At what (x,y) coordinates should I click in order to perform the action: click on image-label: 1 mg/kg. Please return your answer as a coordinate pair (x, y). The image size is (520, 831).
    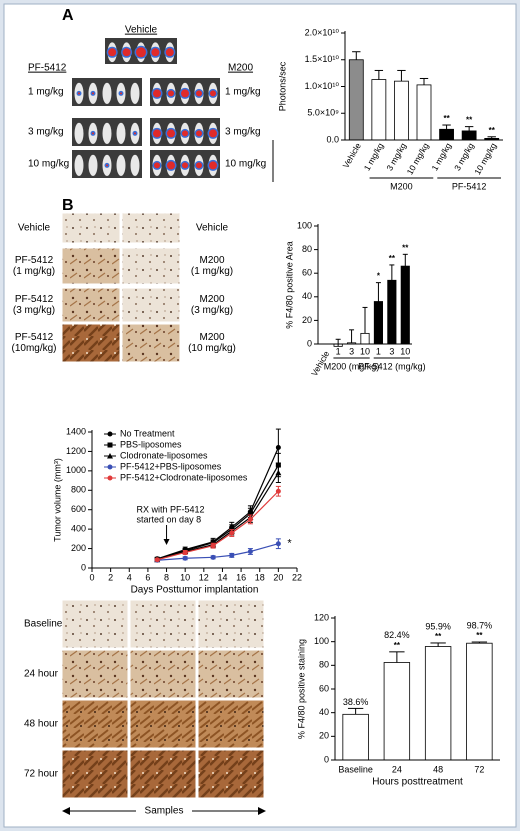
    Looking at the image, I should click on (46, 92).